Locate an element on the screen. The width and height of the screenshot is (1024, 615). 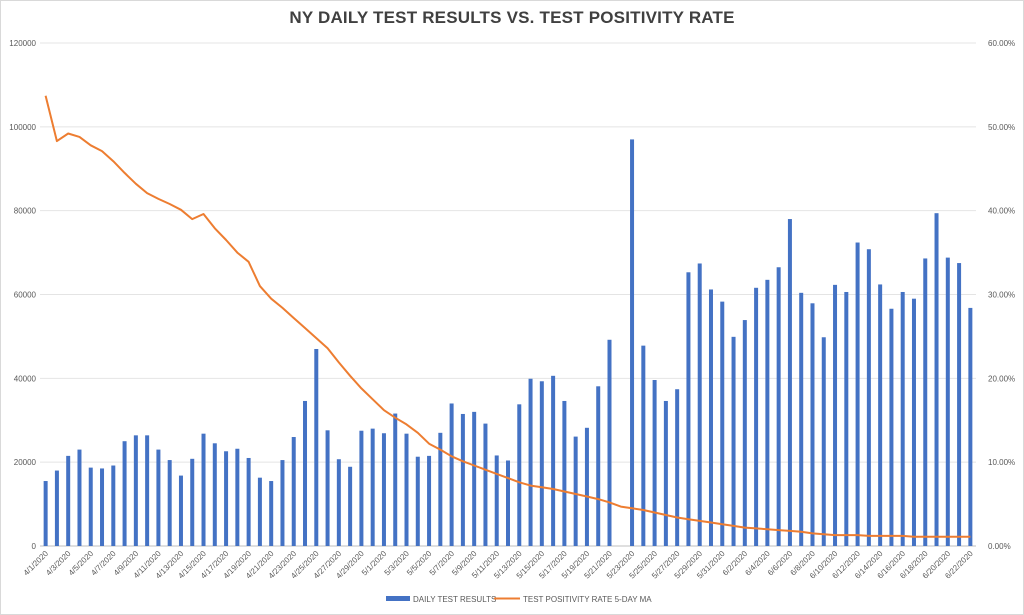
y2-tick-label: 60.00% is located at coordinates (1001, 43).